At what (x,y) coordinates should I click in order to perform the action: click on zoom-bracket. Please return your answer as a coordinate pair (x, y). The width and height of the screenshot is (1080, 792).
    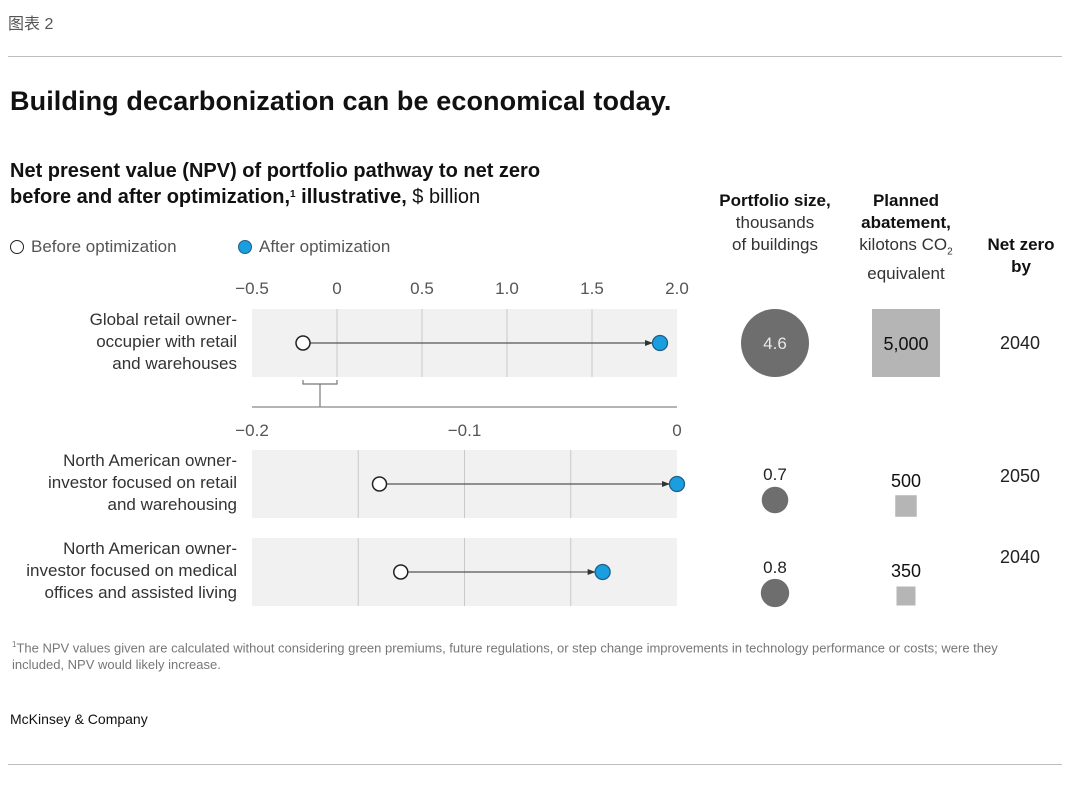
    Looking at the image, I should click on (320, 382).